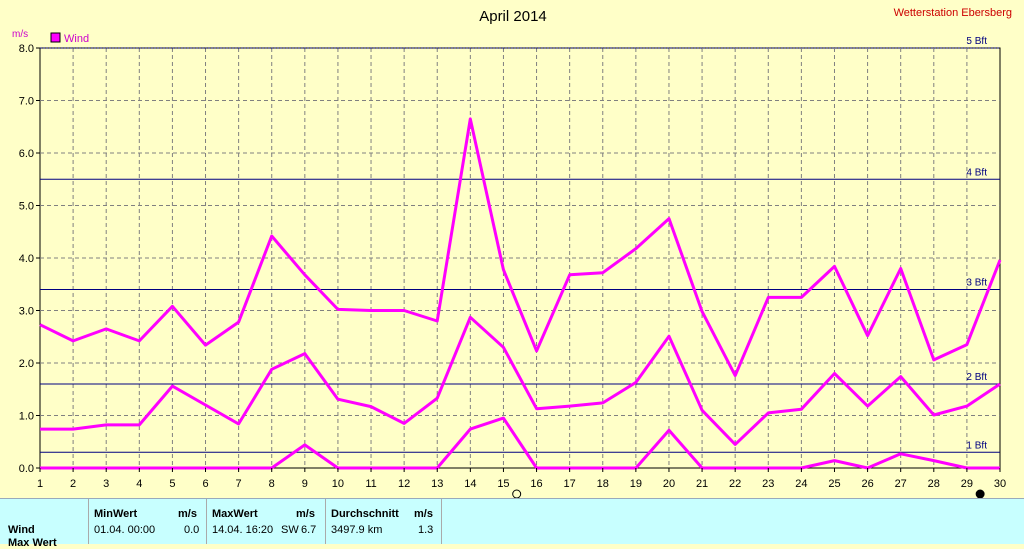  What do you see at coordinates (976, 445) in the screenshot?
I see `beaufort-label: 1 Bft` at bounding box center [976, 445].